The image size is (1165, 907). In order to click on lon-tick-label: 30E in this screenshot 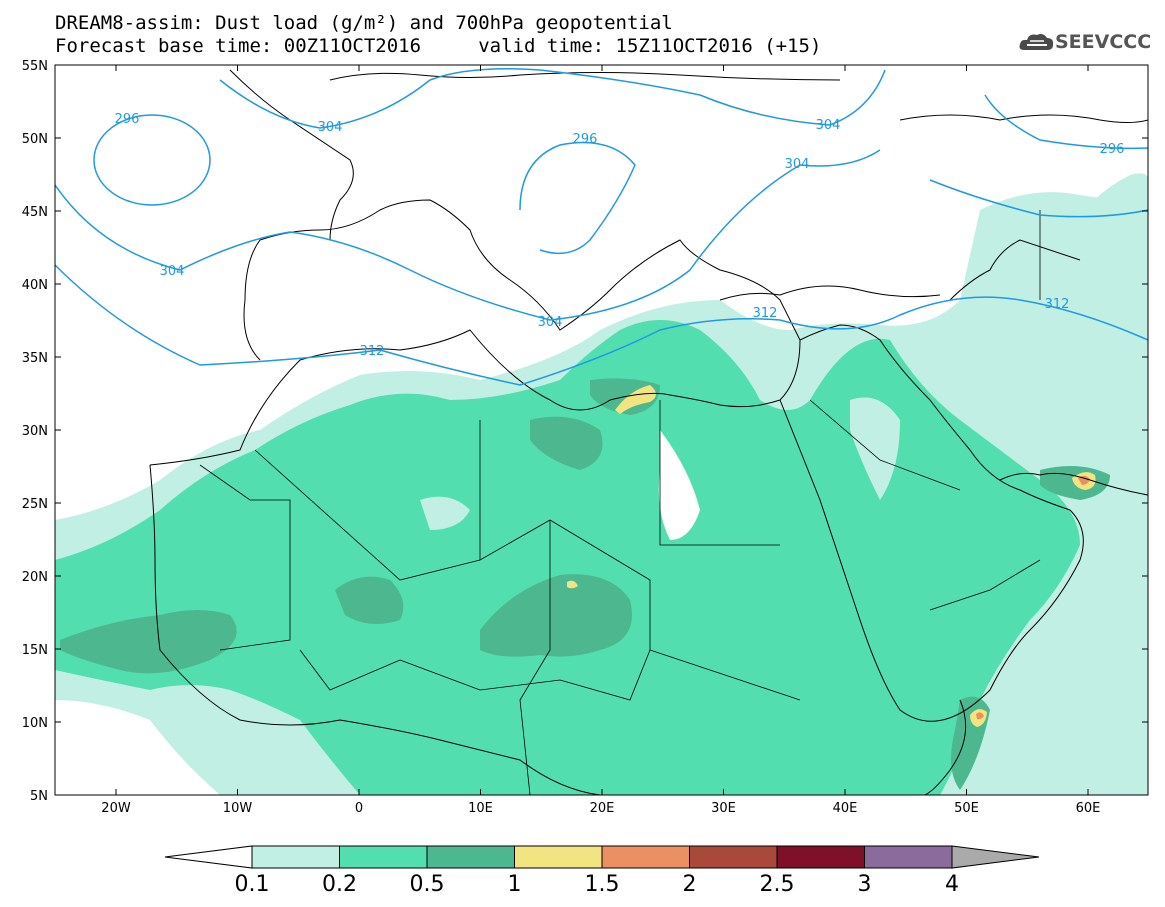, I will do `click(723, 808)`.